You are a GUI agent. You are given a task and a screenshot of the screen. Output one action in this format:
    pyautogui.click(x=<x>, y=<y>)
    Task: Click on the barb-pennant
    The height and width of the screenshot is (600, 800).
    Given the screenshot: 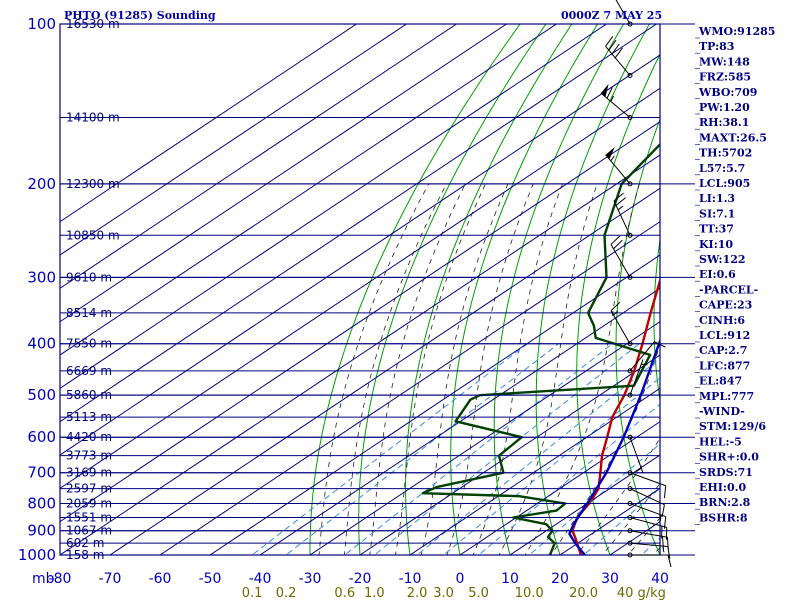 What is the action you would take?
    pyautogui.click(x=610, y=153)
    